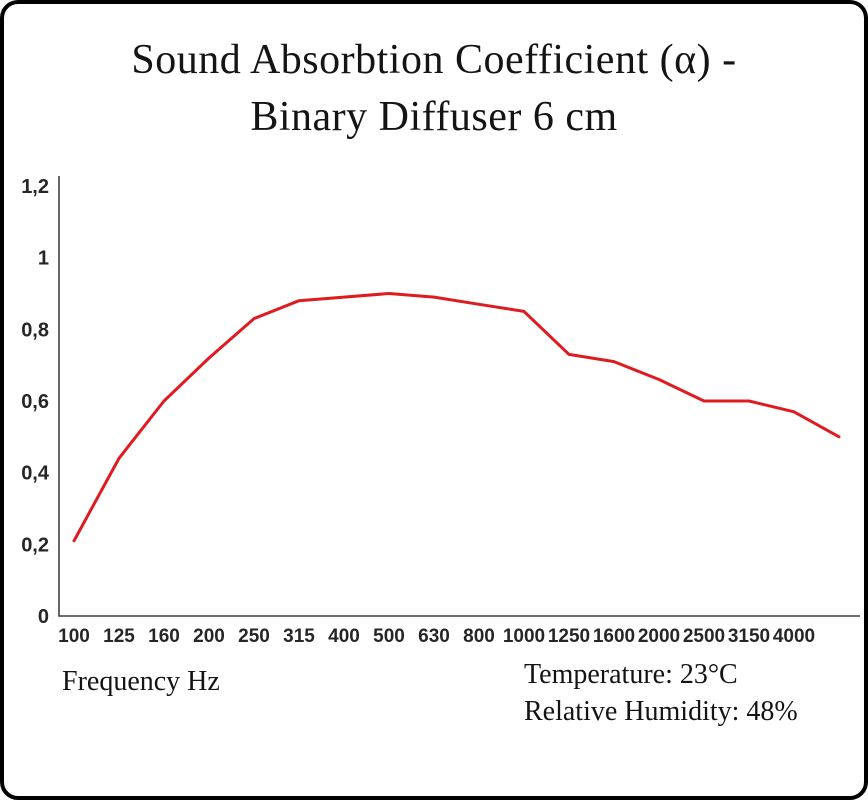 This screenshot has width=868, height=804. I want to click on x-tick-label: 160, so click(164, 636).